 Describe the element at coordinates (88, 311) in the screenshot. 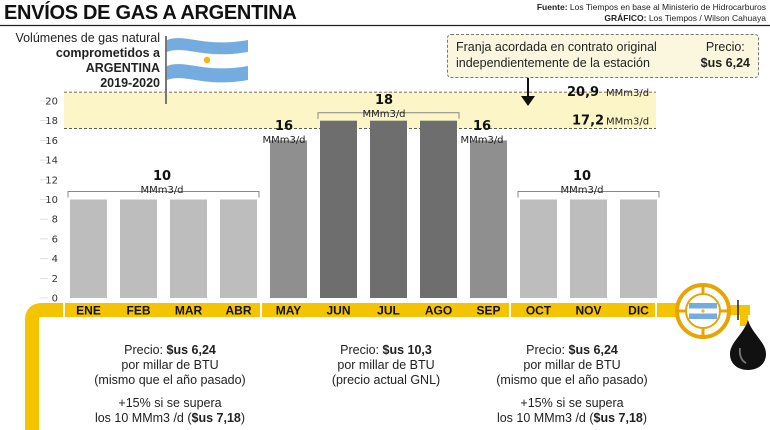

I see `month-label: ENE` at that location.